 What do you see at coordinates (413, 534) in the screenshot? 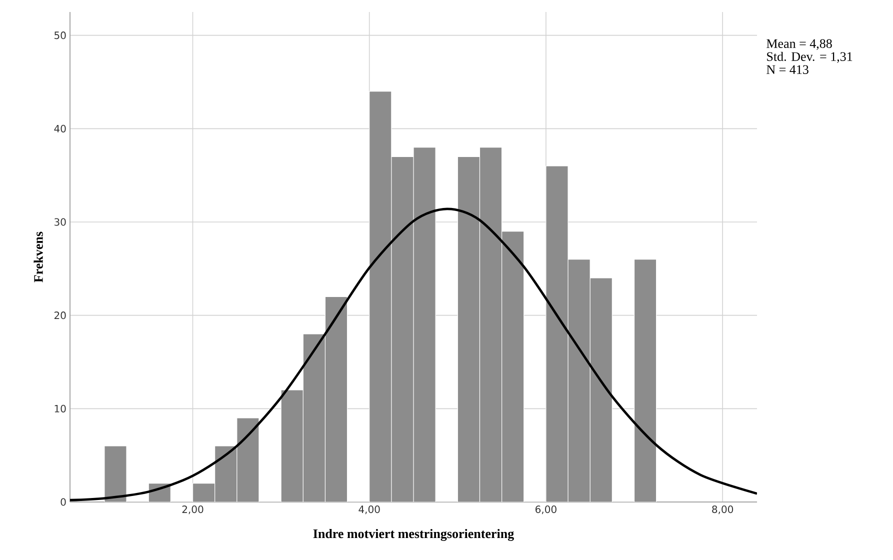
I see `x-axis-title: Indre motviert mestringsorientering` at bounding box center [413, 534].